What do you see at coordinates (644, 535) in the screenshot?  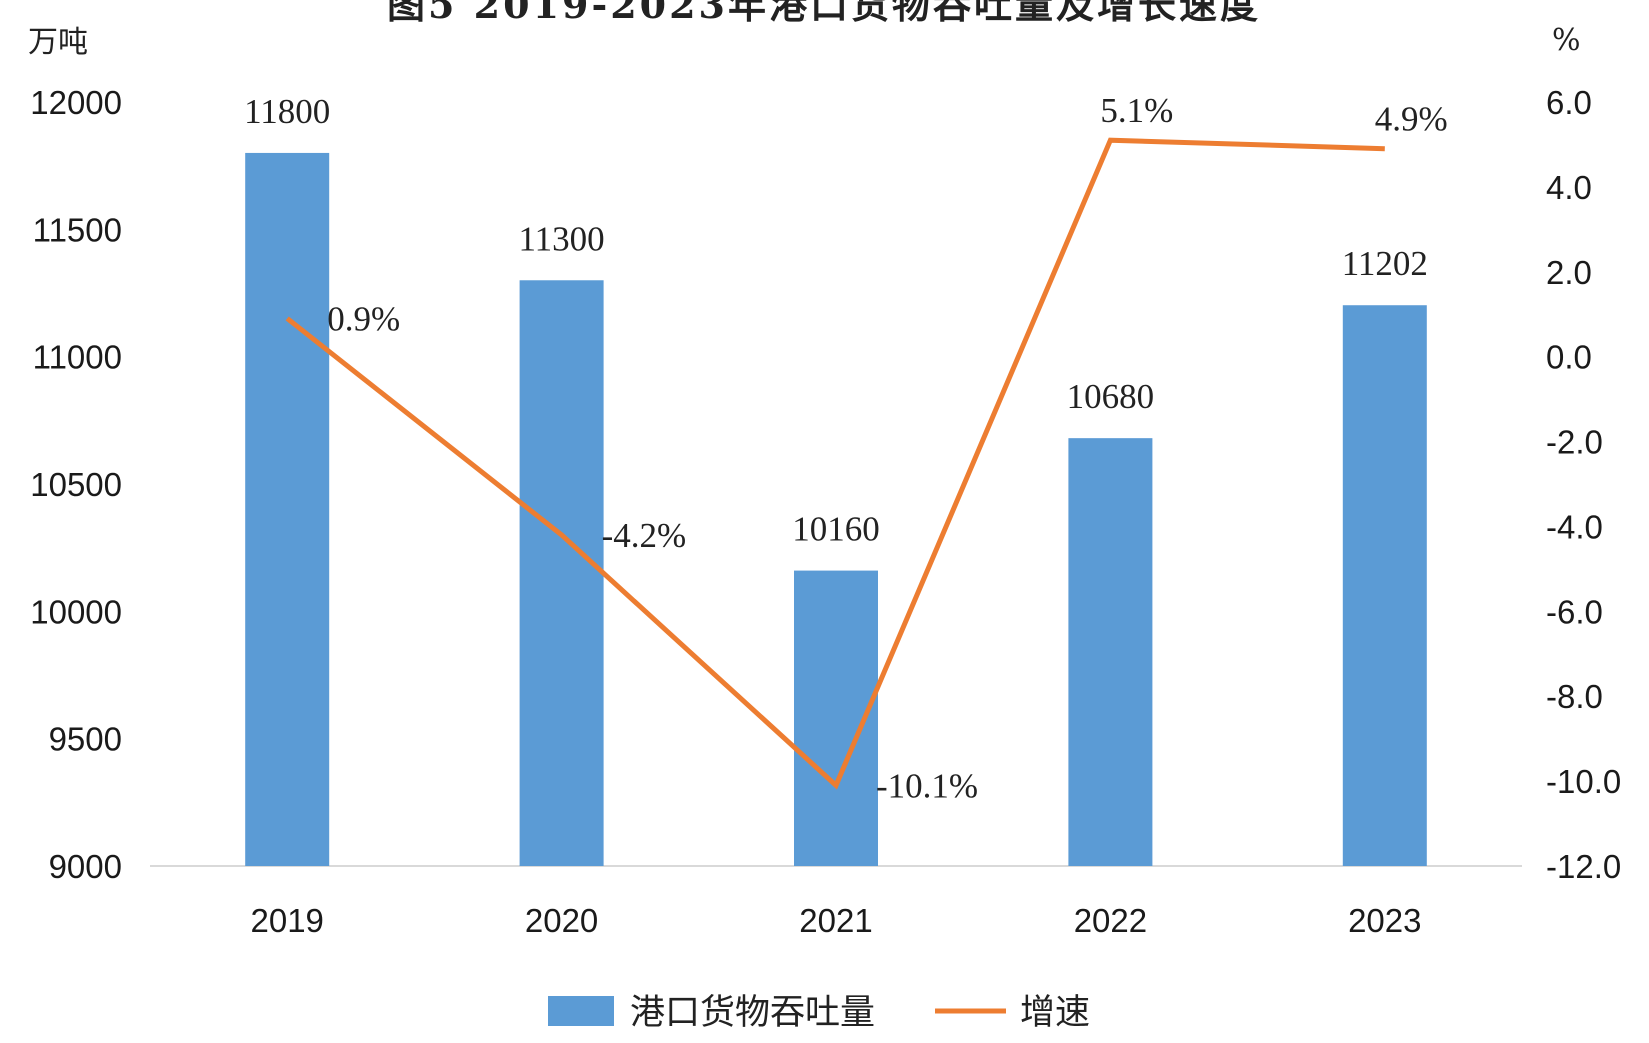 I see `line-data-label: -4.2%` at bounding box center [644, 535].